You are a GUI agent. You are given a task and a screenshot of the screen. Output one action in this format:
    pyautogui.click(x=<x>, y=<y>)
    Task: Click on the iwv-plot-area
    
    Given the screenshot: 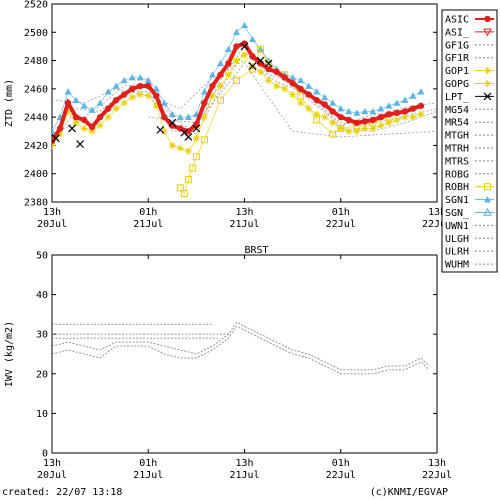 What is the action you would take?
    pyautogui.click(x=241, y=348)
    